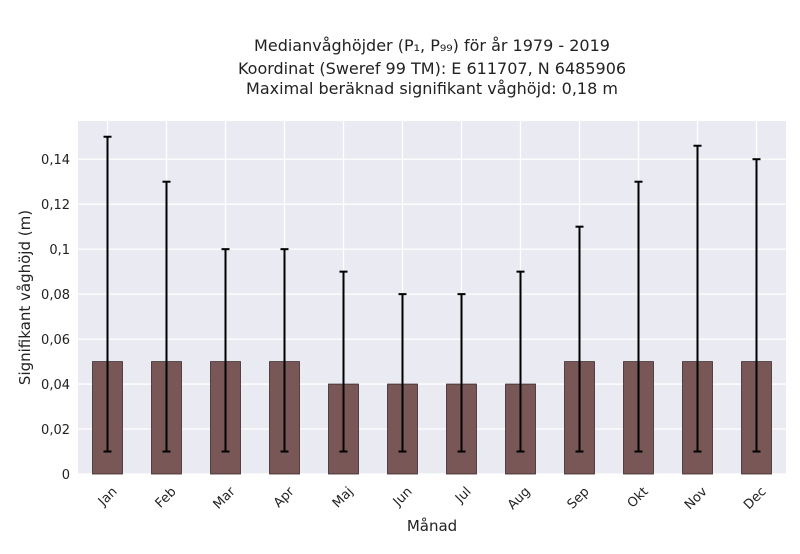 The image size is (800, 554). I want to click on y-tick-label: 0,06, so click(55, 340).